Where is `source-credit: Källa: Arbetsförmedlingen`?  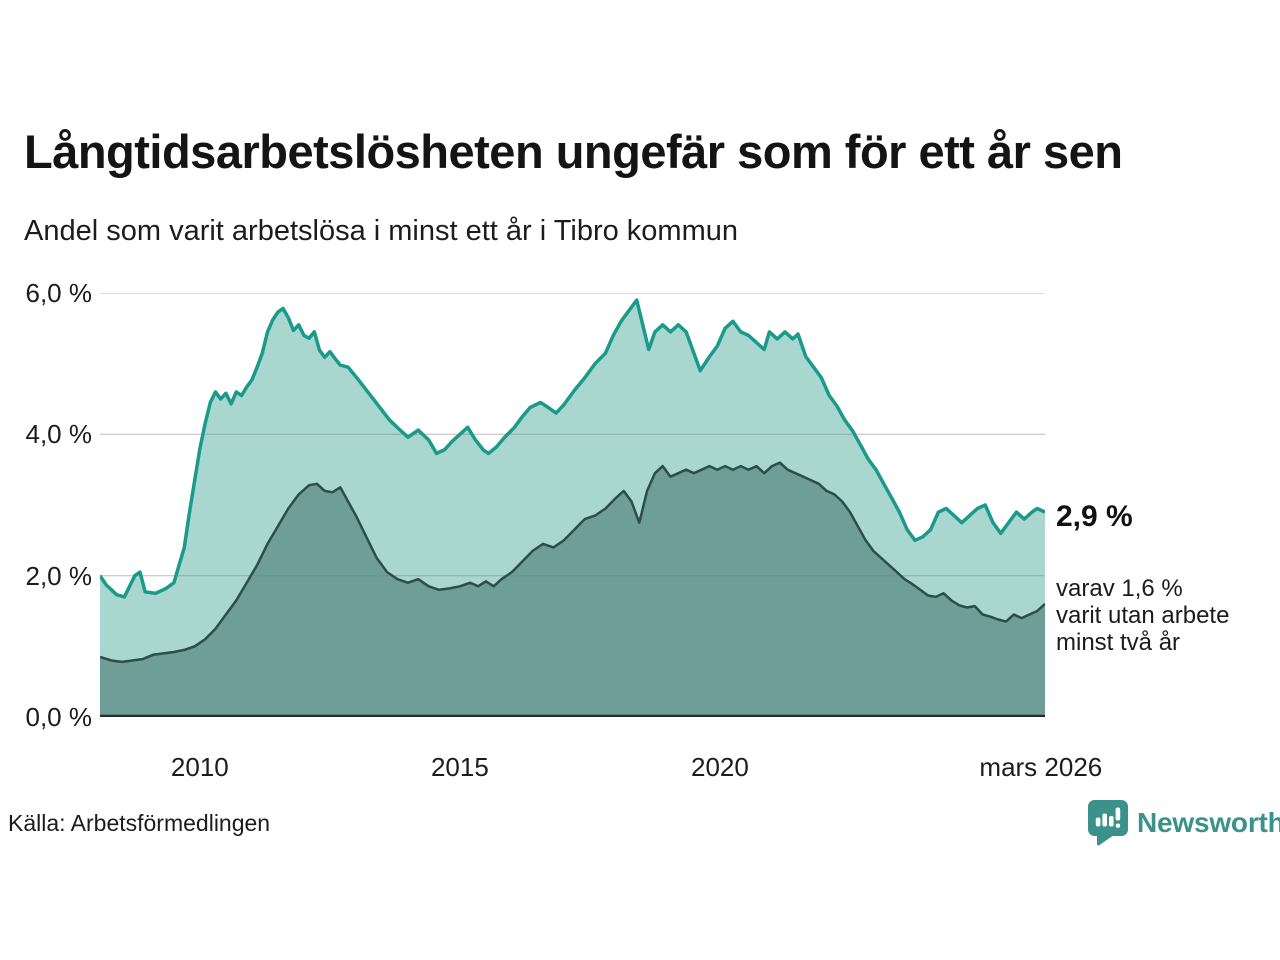 source-credit: Källa: Arbetsförmedlingen is located at coordinates (139, 823).